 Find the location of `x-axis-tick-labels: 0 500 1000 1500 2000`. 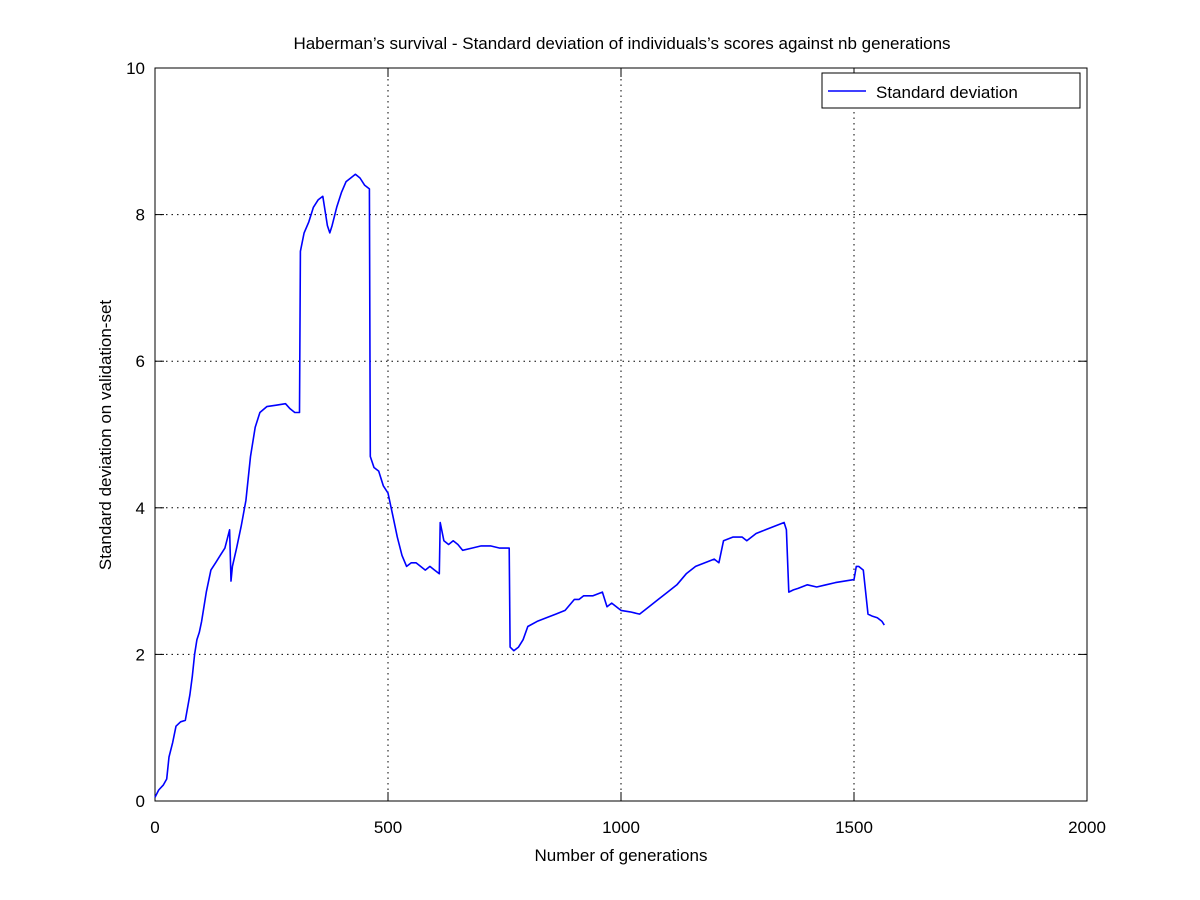

x-axis-tick-labels: 0 500 1000 1500 2000 is located at coordinates (628, 827).